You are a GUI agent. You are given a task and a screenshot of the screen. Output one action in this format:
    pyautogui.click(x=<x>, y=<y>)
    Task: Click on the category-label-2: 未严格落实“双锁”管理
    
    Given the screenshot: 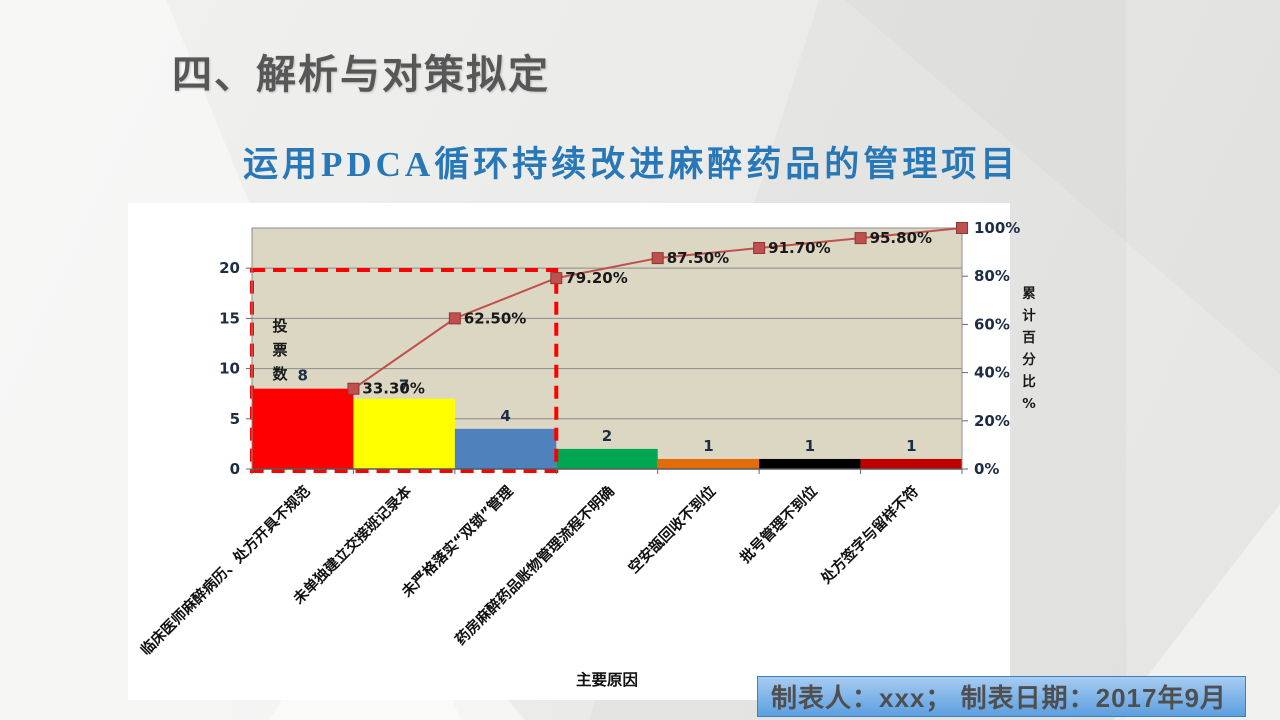 What is the action you would take?
    pyautogui.click(x=457, y=542)
    